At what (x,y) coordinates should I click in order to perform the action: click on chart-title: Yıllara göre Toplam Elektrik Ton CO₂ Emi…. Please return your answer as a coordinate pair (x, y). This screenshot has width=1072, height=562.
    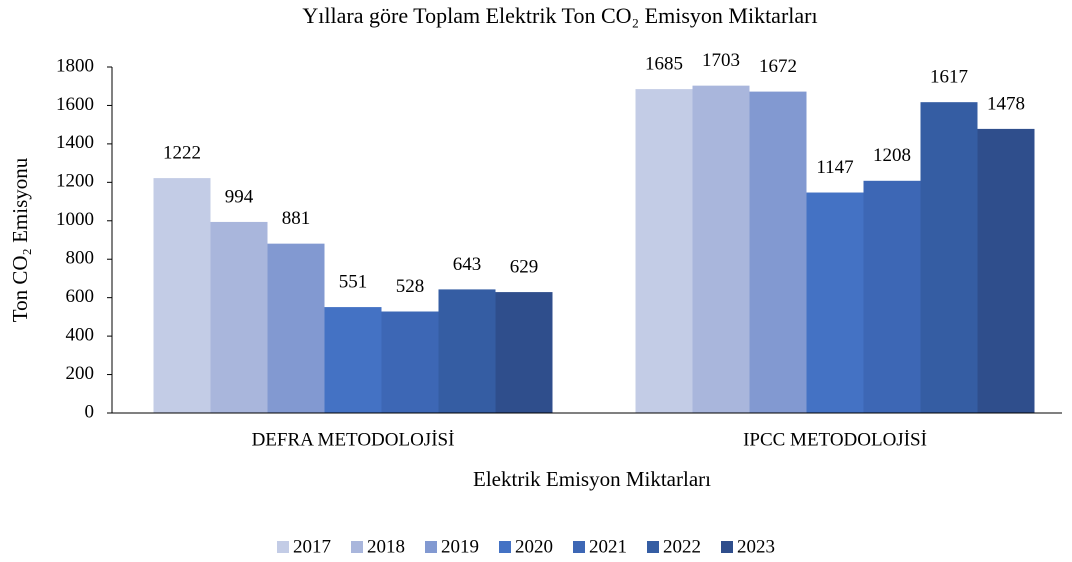
    Looking at the image, I should click on (559, 15).